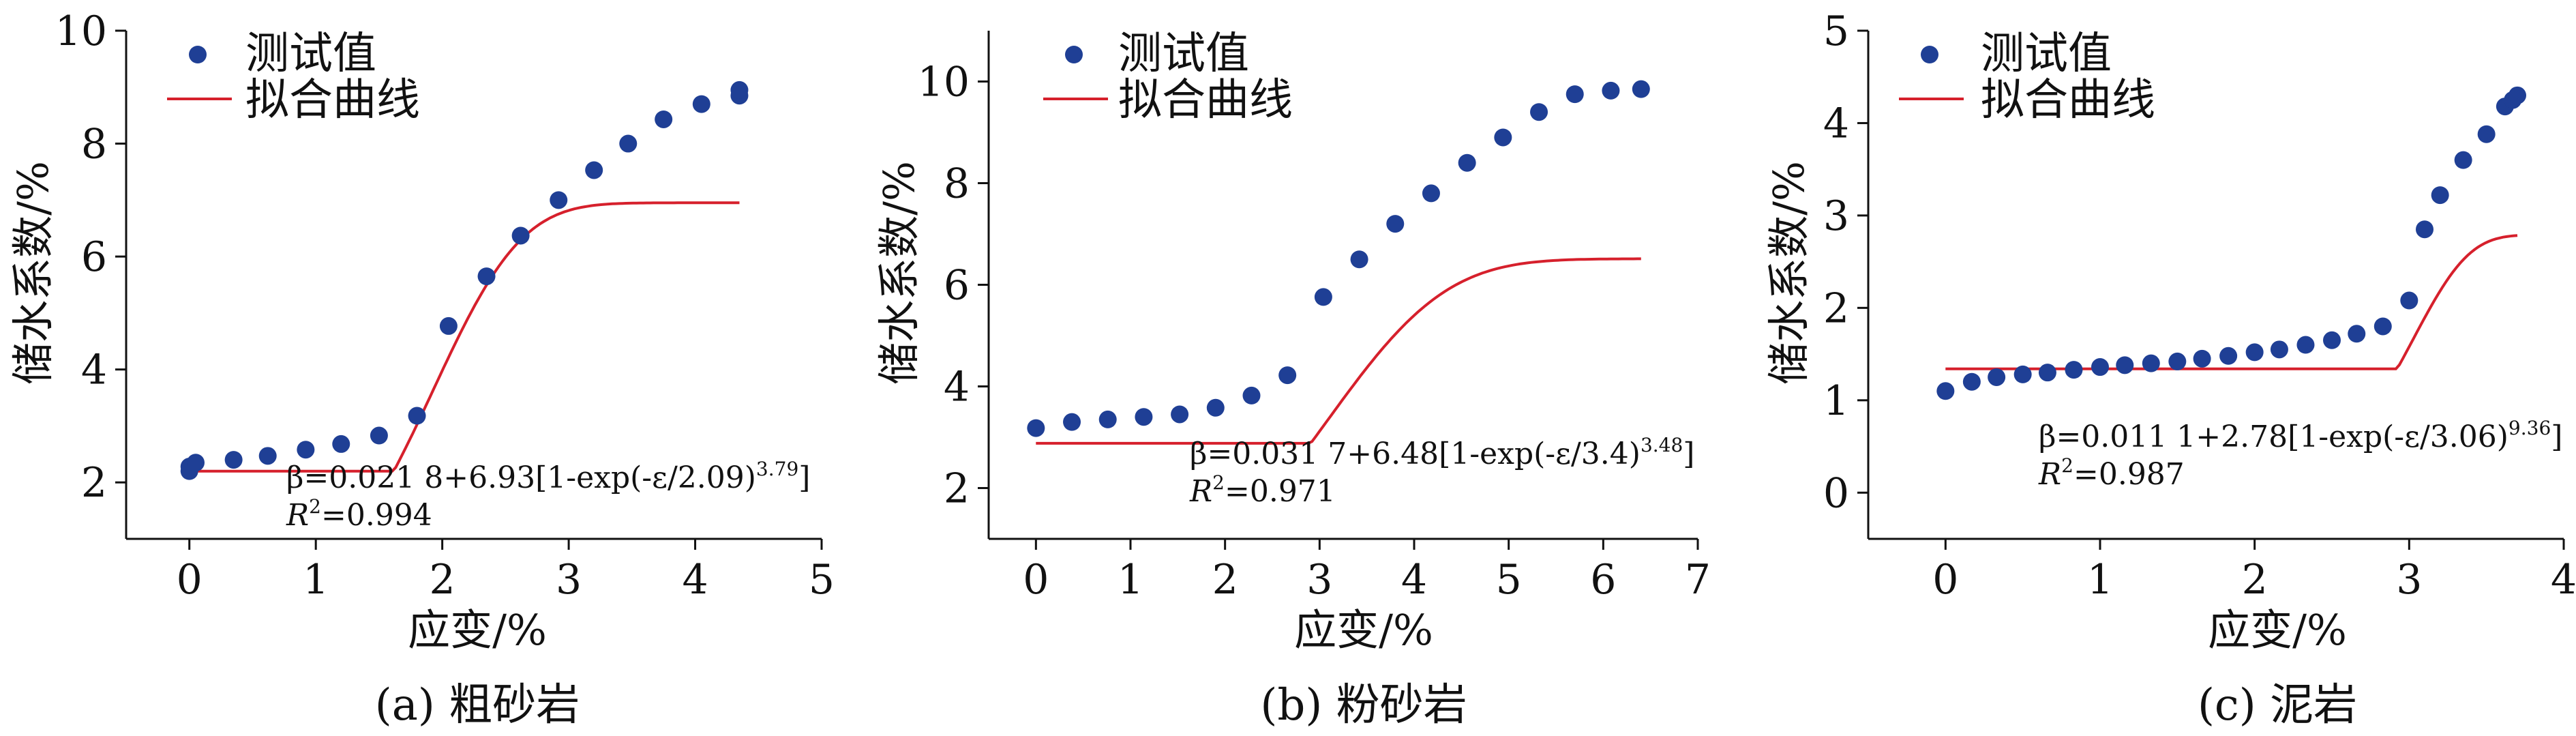 The image size is (2576, 736). Describe the element at coordinates (548, 477) in the screenshot. I see `panel-a-equation: β=0.021 8+6.93[1-exp(-ε/2.09)3.79]` at that location.